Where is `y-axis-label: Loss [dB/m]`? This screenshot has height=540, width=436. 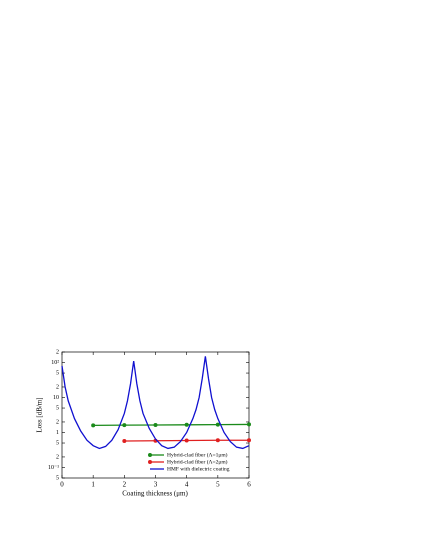
y-axis-label: Loss [dB/m] is located at coordinates (40, 414).